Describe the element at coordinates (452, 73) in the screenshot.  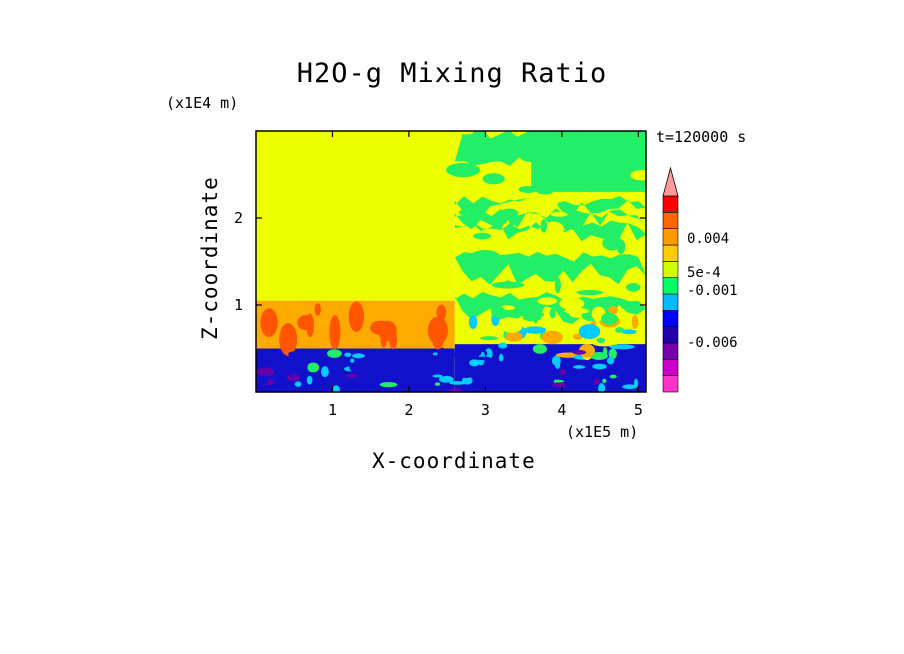
I see `chart-title: H2O-g Mixing Ratio` at that location.